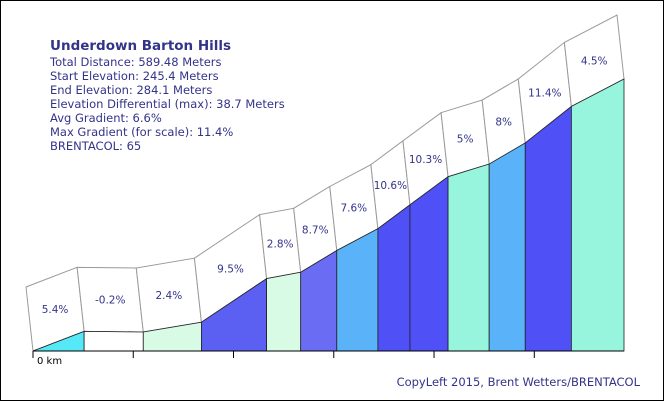 The width and height of the screenshot is (664, 401). I want to click on x-axis-tick-label: 0 km, so click(49, 361).